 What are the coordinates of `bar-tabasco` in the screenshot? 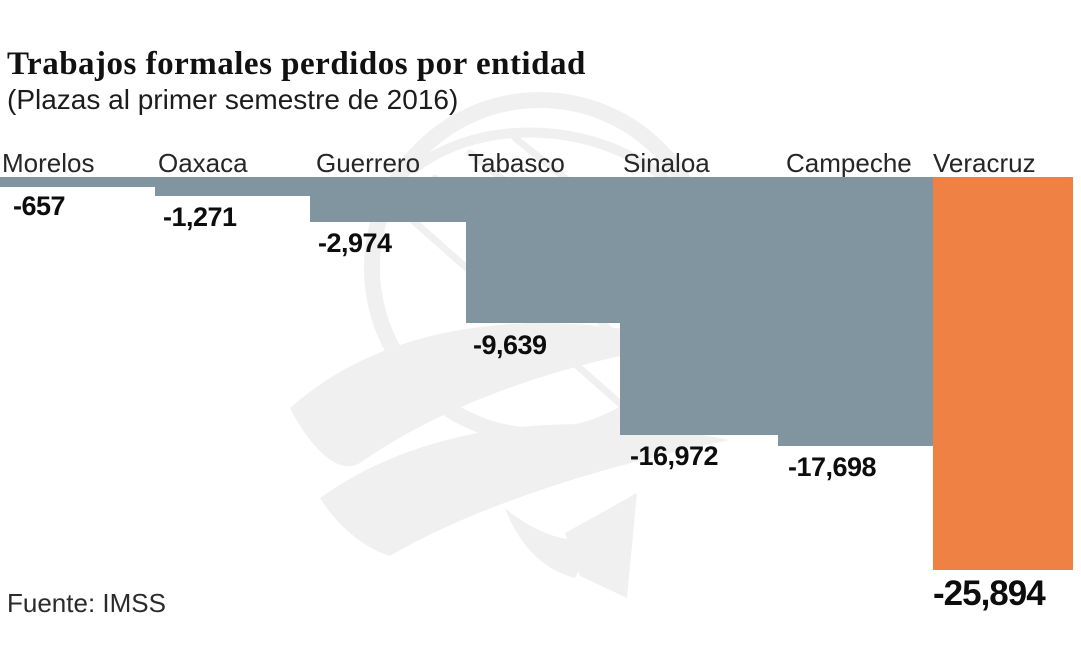 It's located at (543, 250).